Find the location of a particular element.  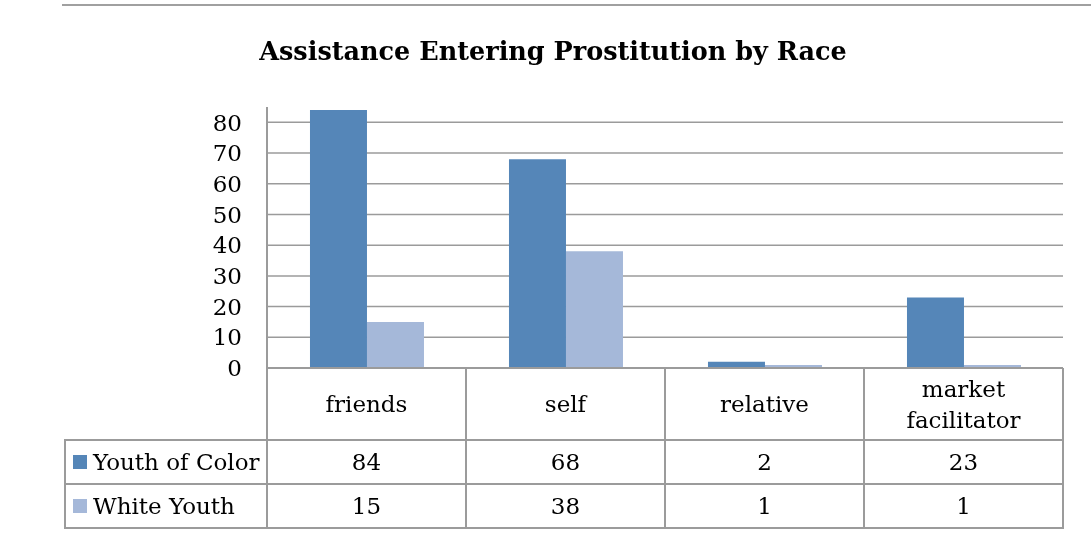

y-tick-label: 0 is located at coordinates (234, 368).